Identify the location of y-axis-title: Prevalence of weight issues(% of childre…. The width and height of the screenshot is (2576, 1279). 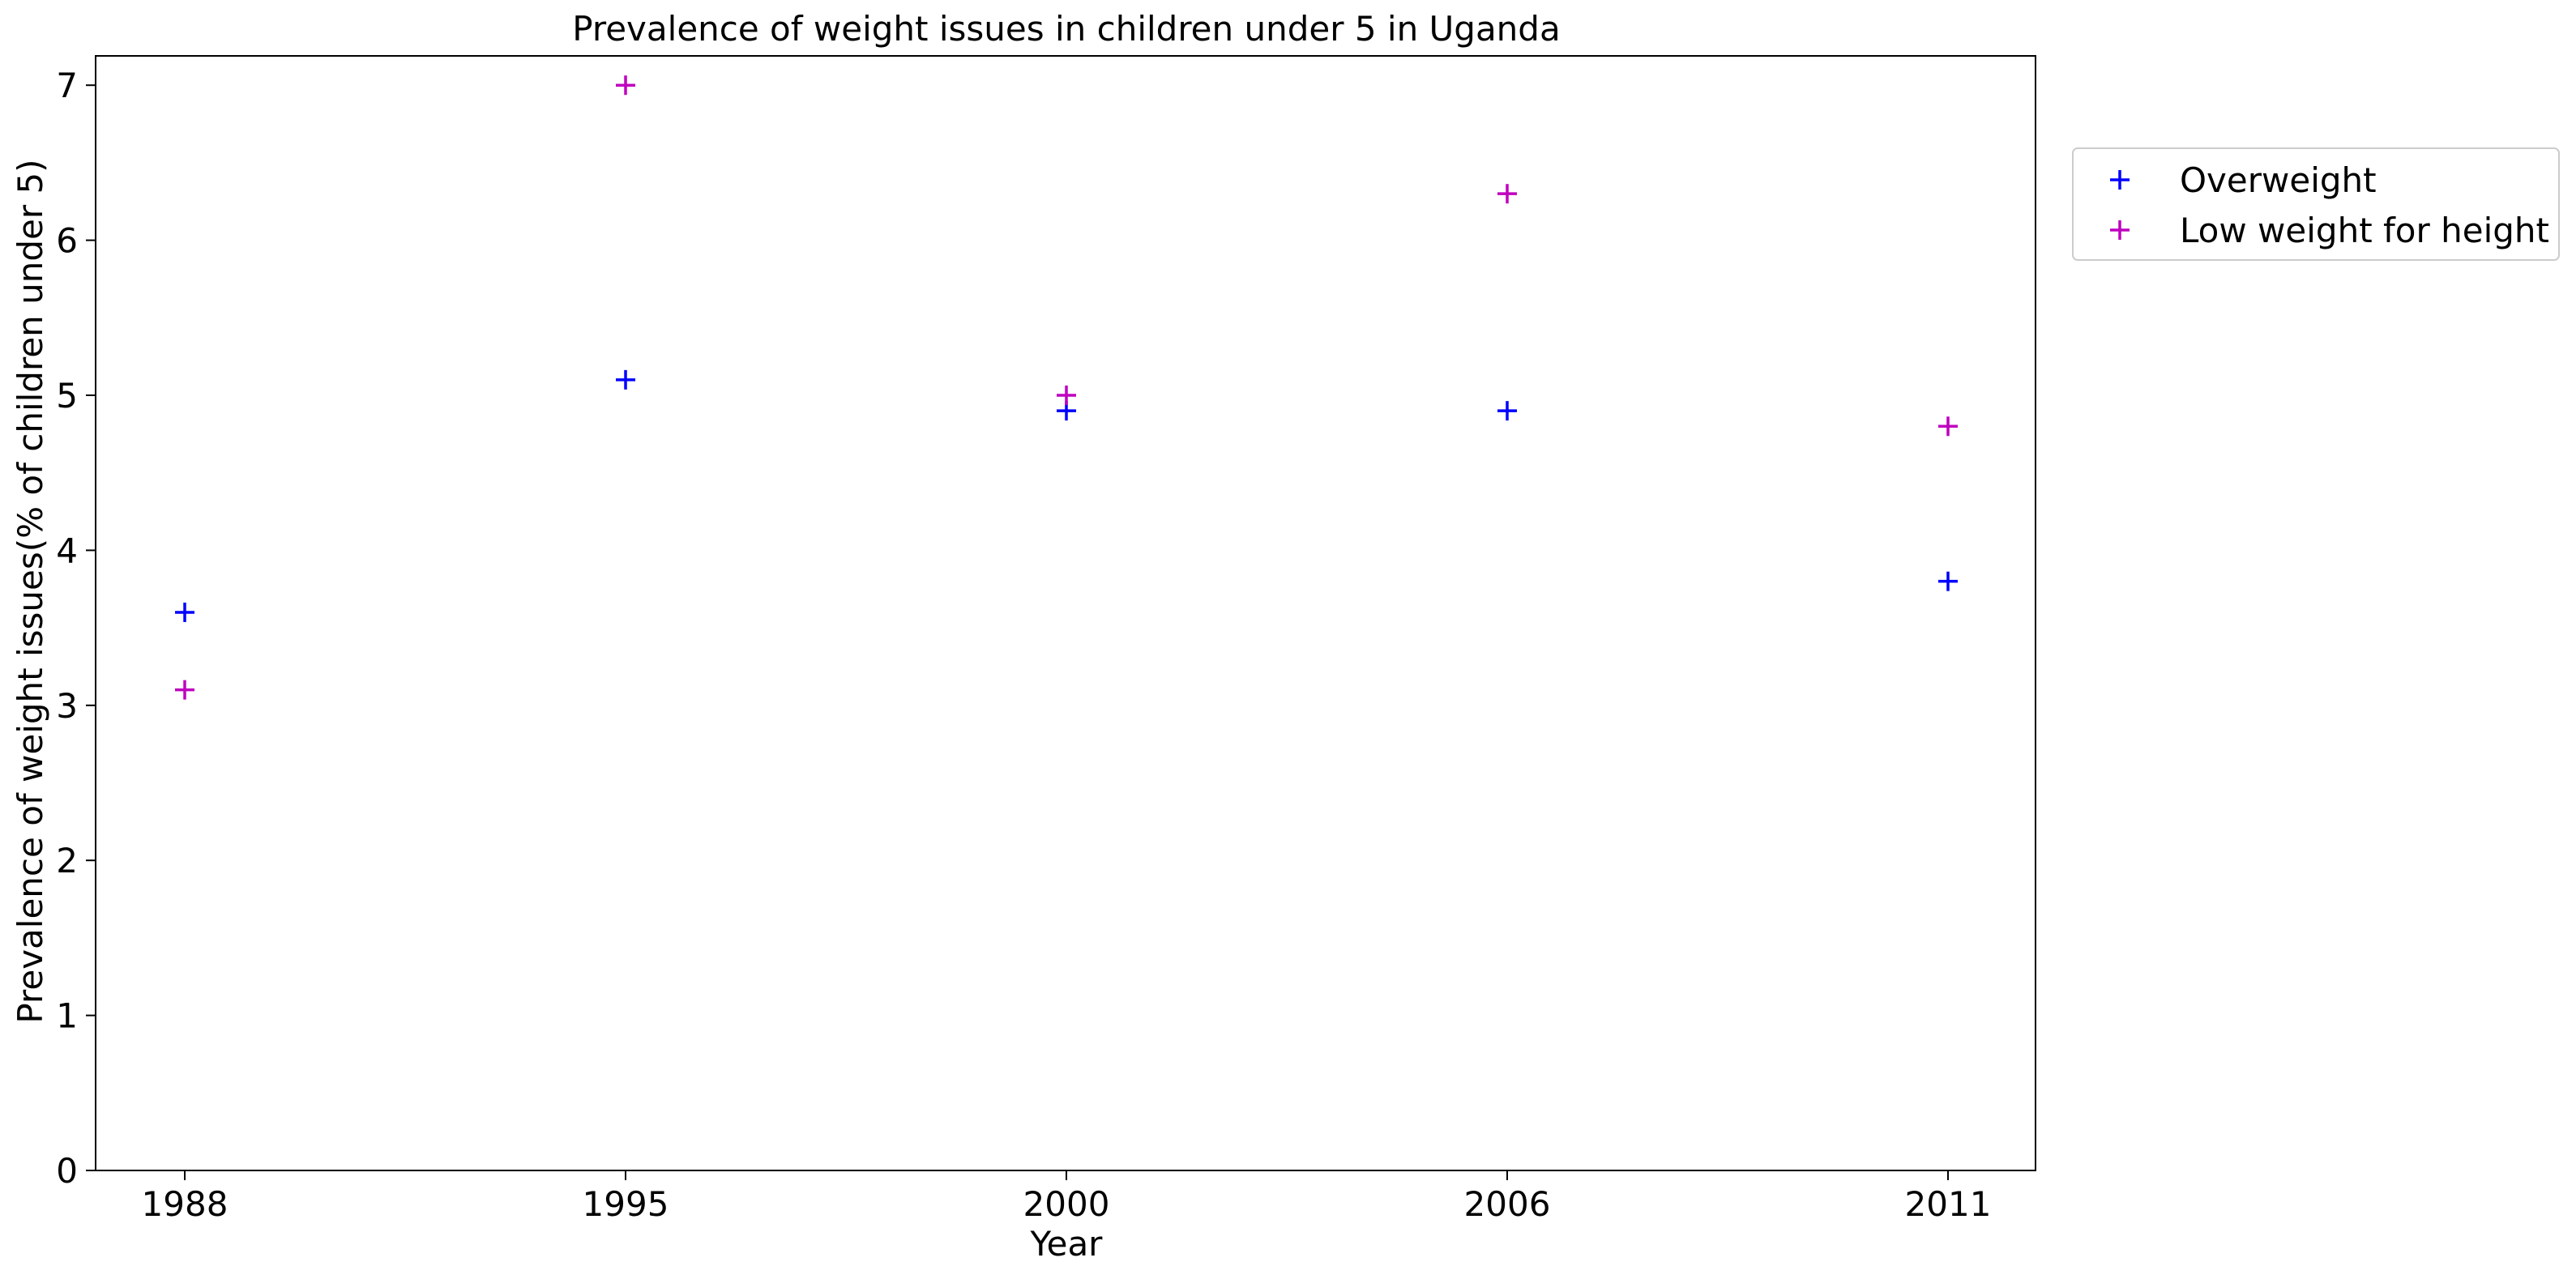
(30, 591).